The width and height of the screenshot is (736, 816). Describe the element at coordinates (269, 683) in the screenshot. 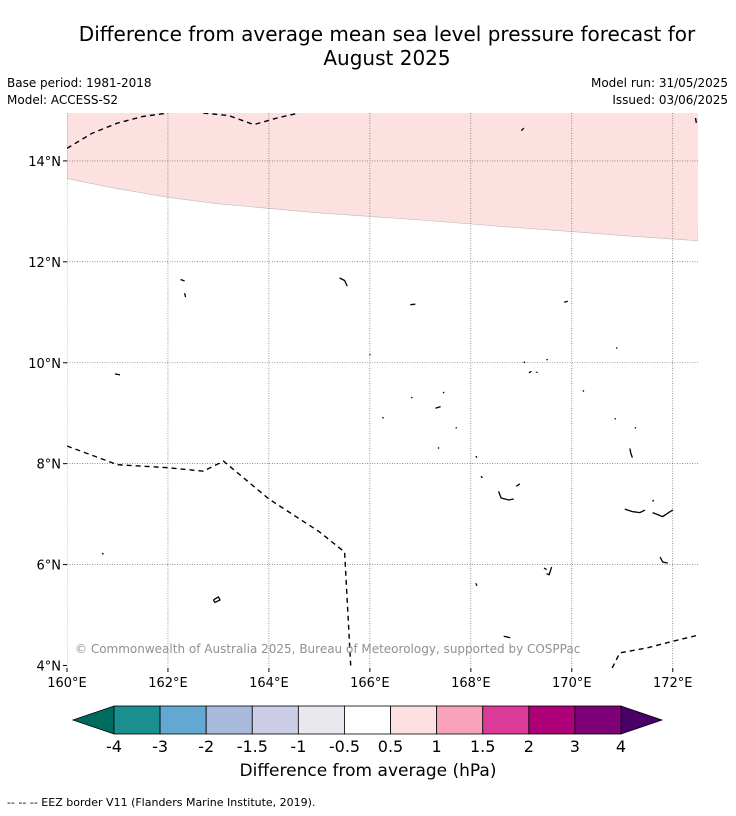

I see `x-tick-label: 164°E` at that location.